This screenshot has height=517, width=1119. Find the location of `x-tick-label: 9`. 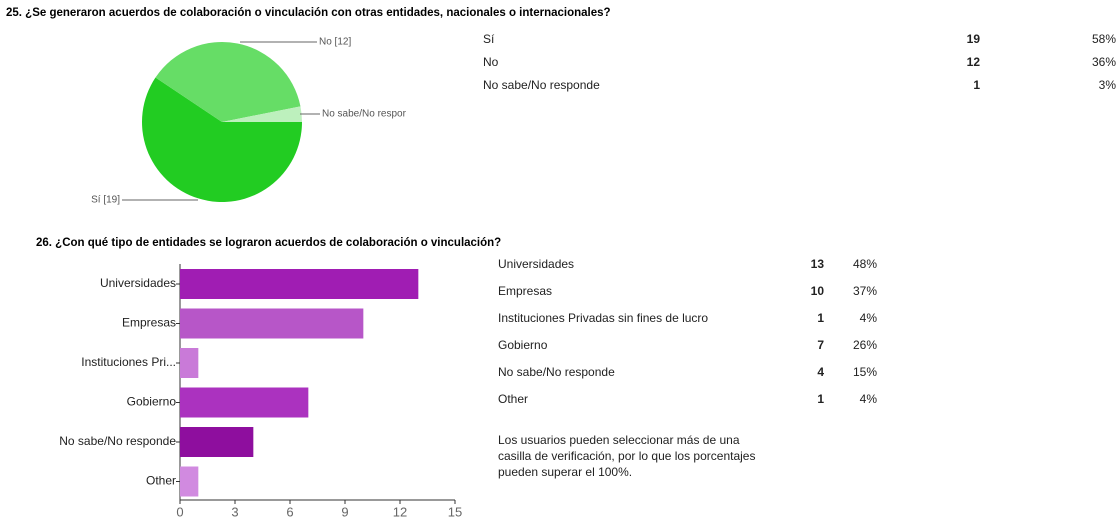

x-tick-label: 9 is located at coordinates (344, 510).